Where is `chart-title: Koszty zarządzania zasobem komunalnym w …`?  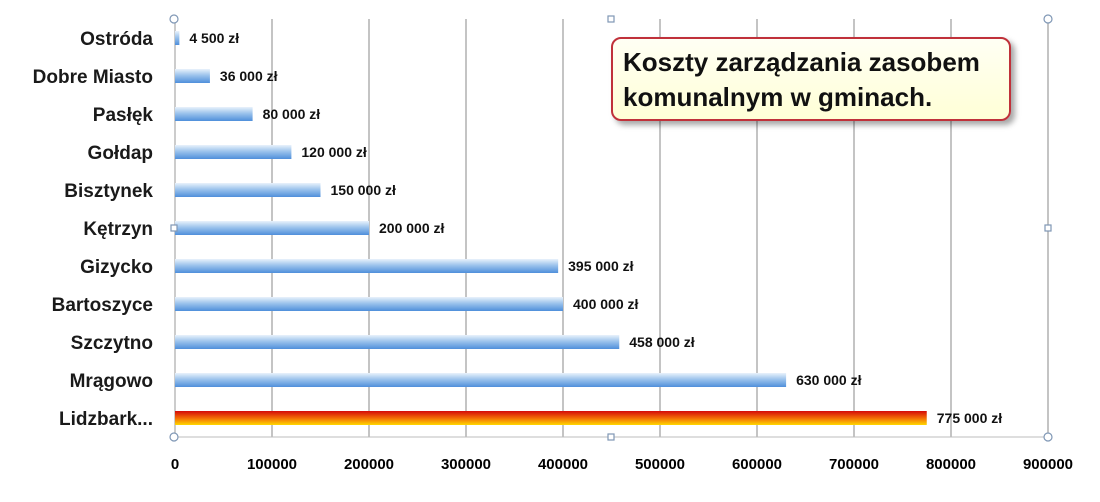
chart-title: Koszty zarządzania zasobem komunalnym w … is located at coordinates (811, 79).